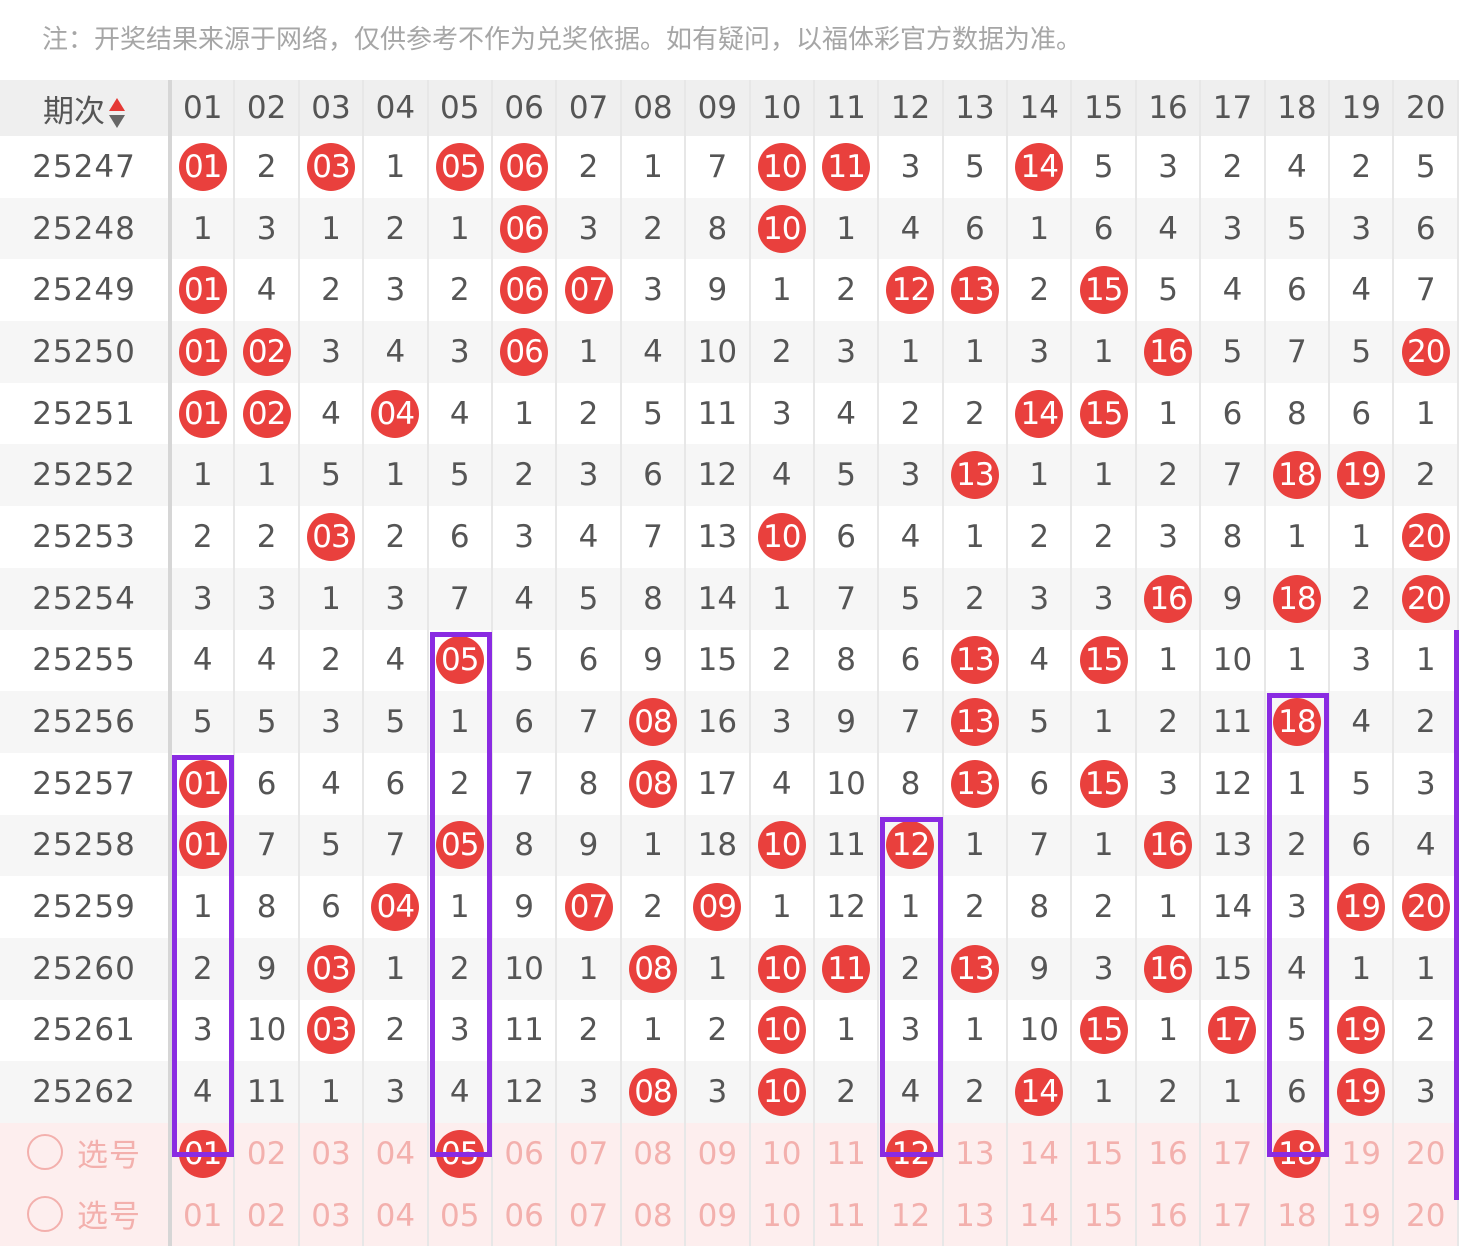 The height and width of the screenshot is (1246, 1459). Describe the element at coordinates (117, 113) in the screenshot. I see `sort-icon` at that location.